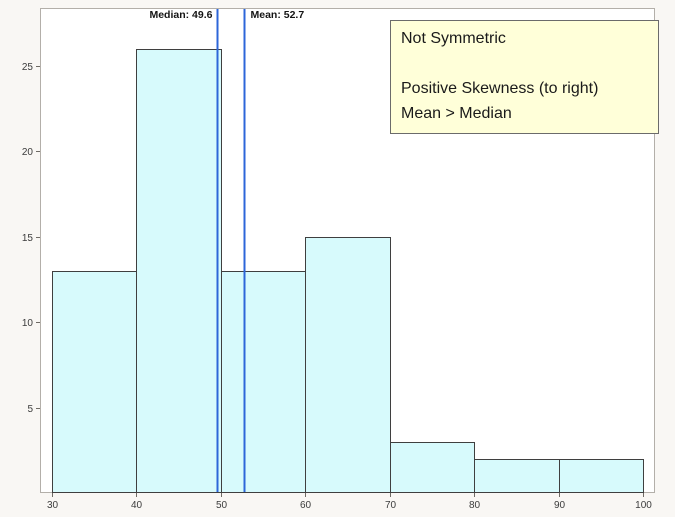  Describe the element at coordinates (306, 505) in the screenshot. I see `x-axis-tick-label: 60` at that location.